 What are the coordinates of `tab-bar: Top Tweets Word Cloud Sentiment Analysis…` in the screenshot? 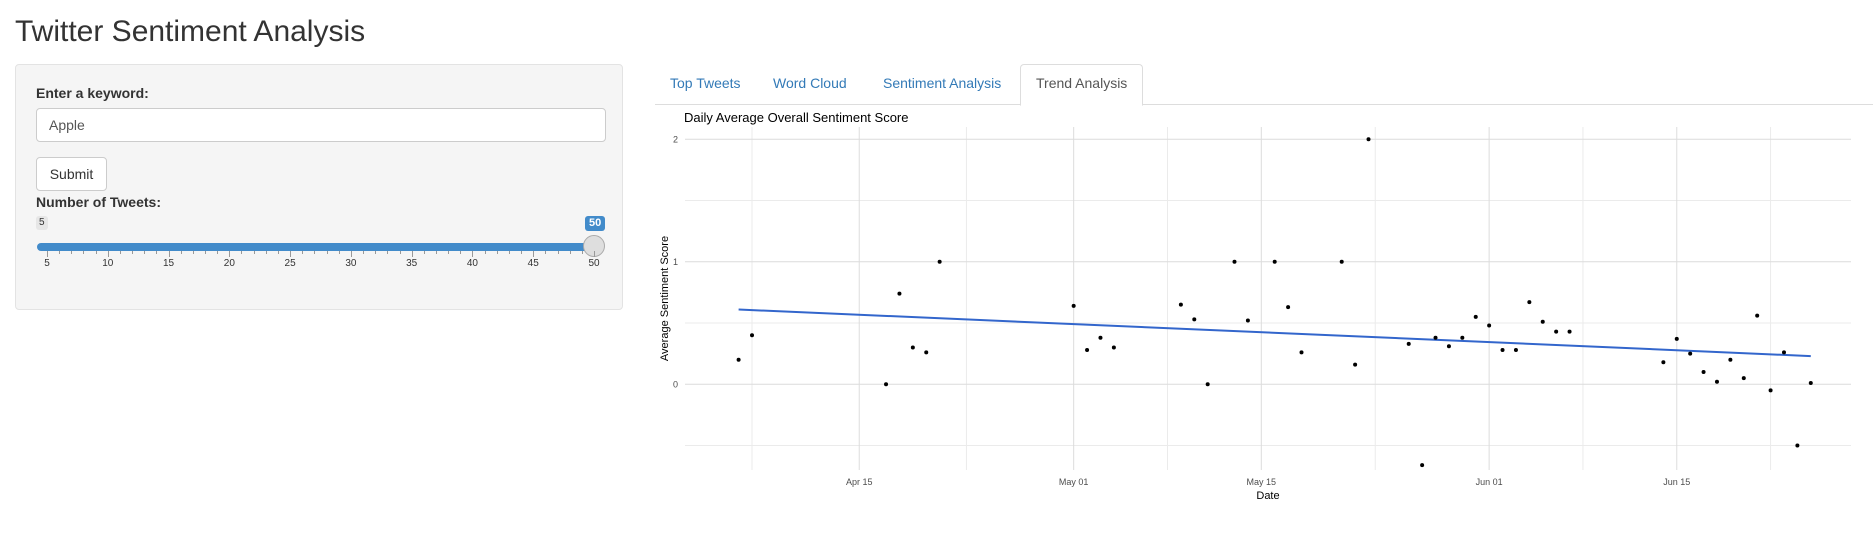 It's located at (1264, 85).